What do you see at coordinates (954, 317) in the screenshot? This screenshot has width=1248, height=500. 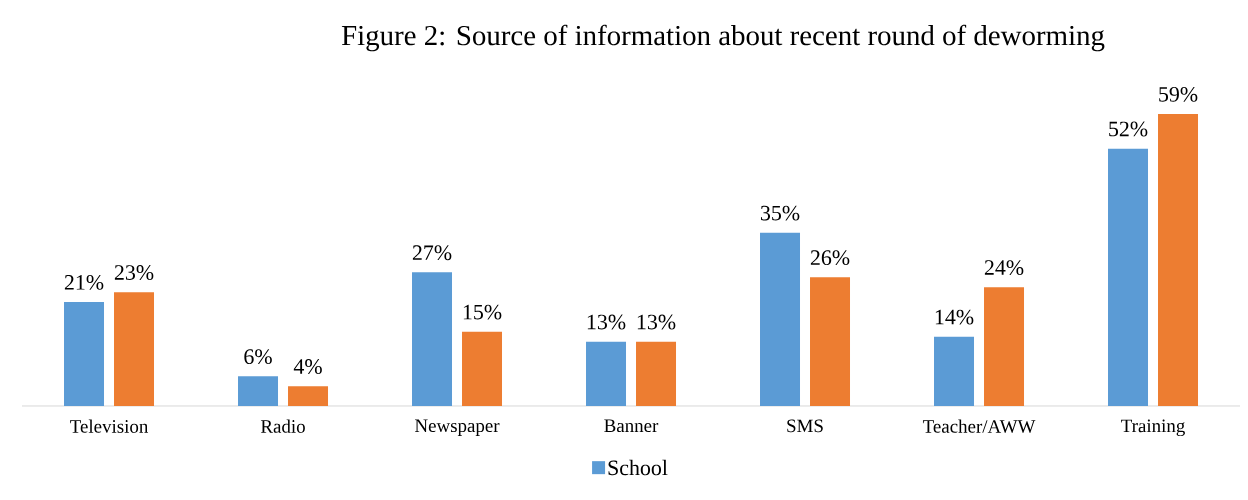 I see `data-label: 14%` at bounding box center [954, 317].